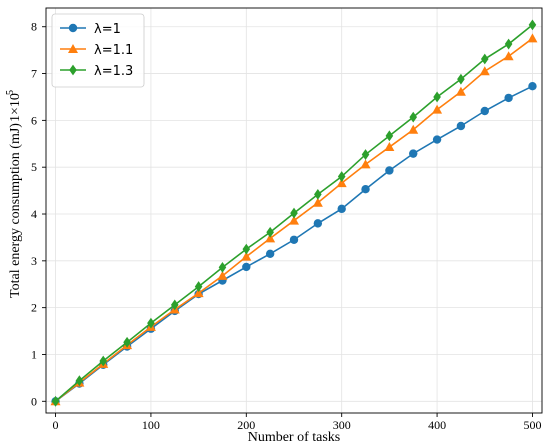 The height and width of the screenshot is (447, 550). I want to click on y-tick-label: 7, so click(34, 74).